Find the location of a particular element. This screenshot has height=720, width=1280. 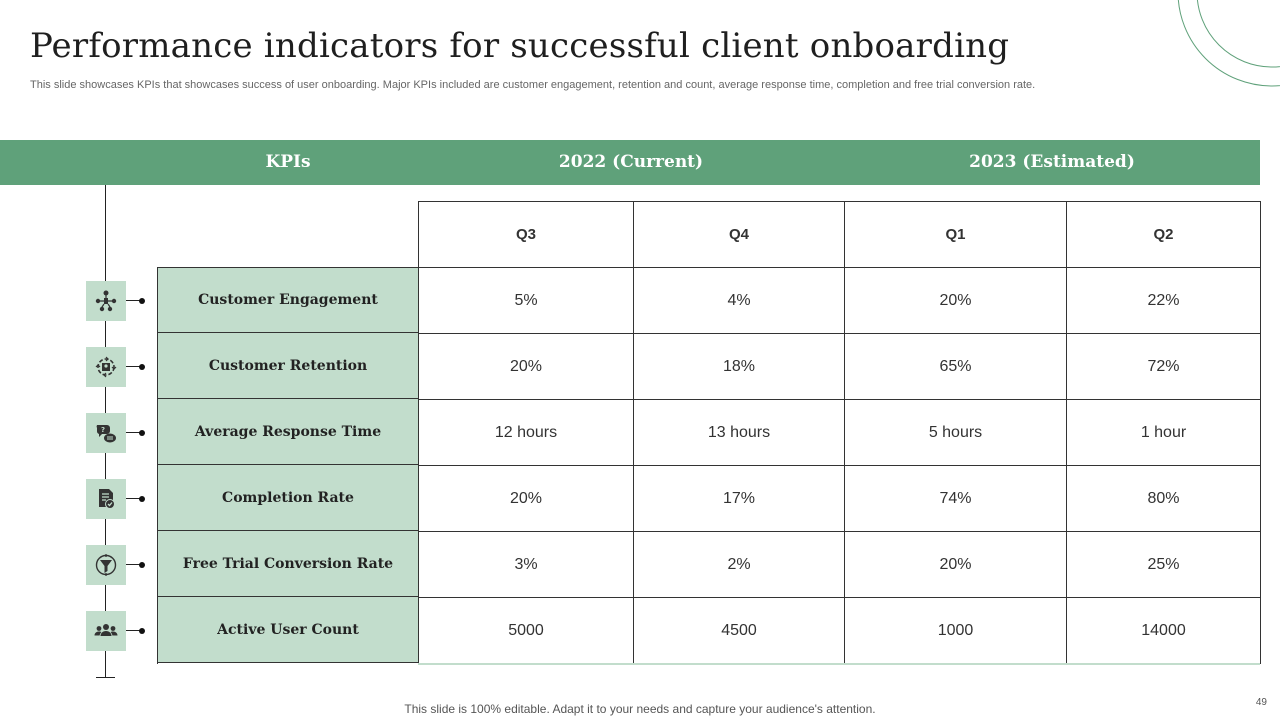

users-group-icon is located at coordinates (106, 631).